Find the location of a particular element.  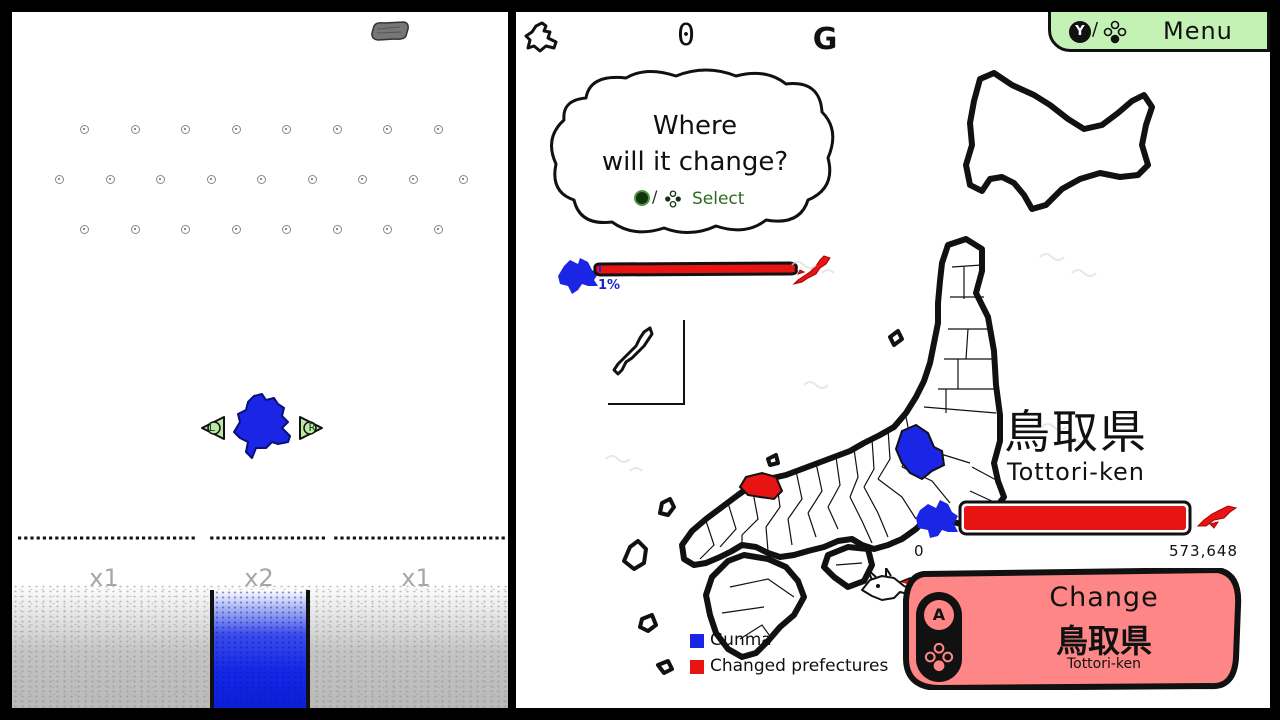

stone-icon is located at coordinates (390, 31).